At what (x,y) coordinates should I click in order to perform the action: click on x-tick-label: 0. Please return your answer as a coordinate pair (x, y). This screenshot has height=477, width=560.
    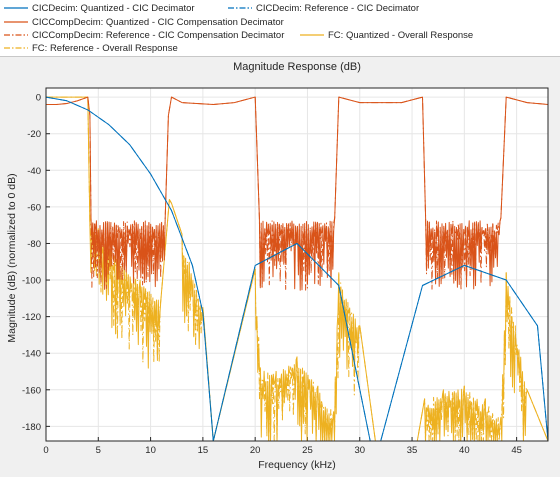
    Looking at the image, I should click on (45, 450).